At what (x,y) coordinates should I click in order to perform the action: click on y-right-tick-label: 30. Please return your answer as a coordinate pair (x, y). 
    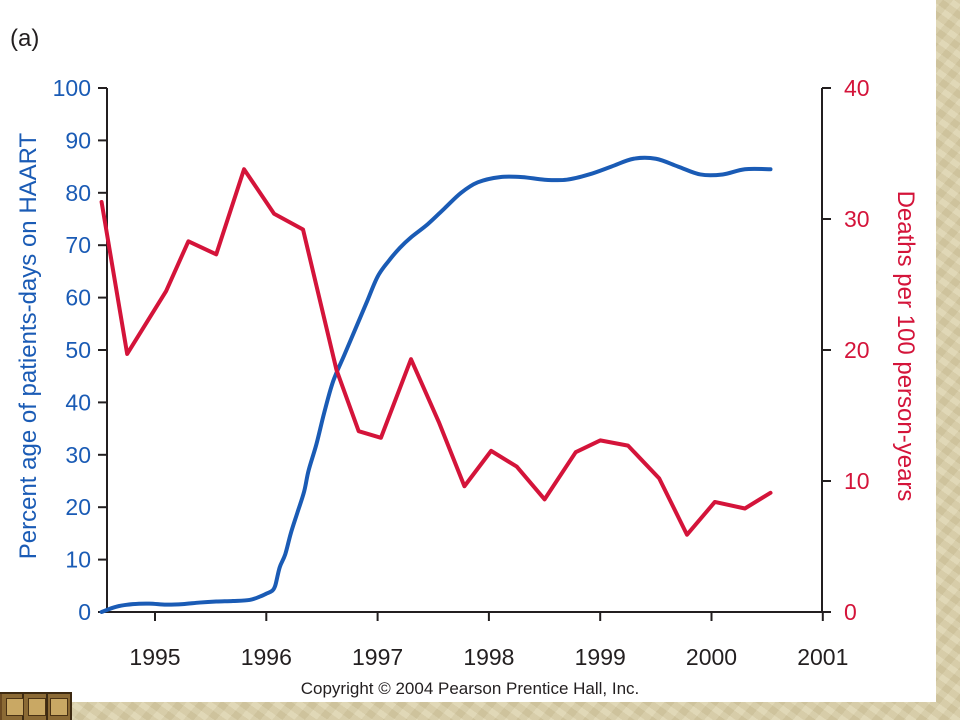
    Looking at the image, I should click on (857, 219).